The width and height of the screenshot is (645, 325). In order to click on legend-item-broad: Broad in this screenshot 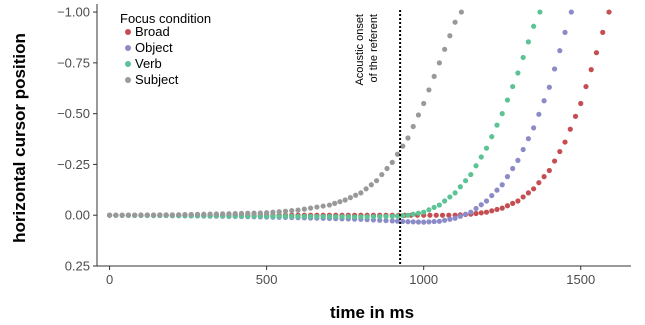, I will do `click(147, 31)`.